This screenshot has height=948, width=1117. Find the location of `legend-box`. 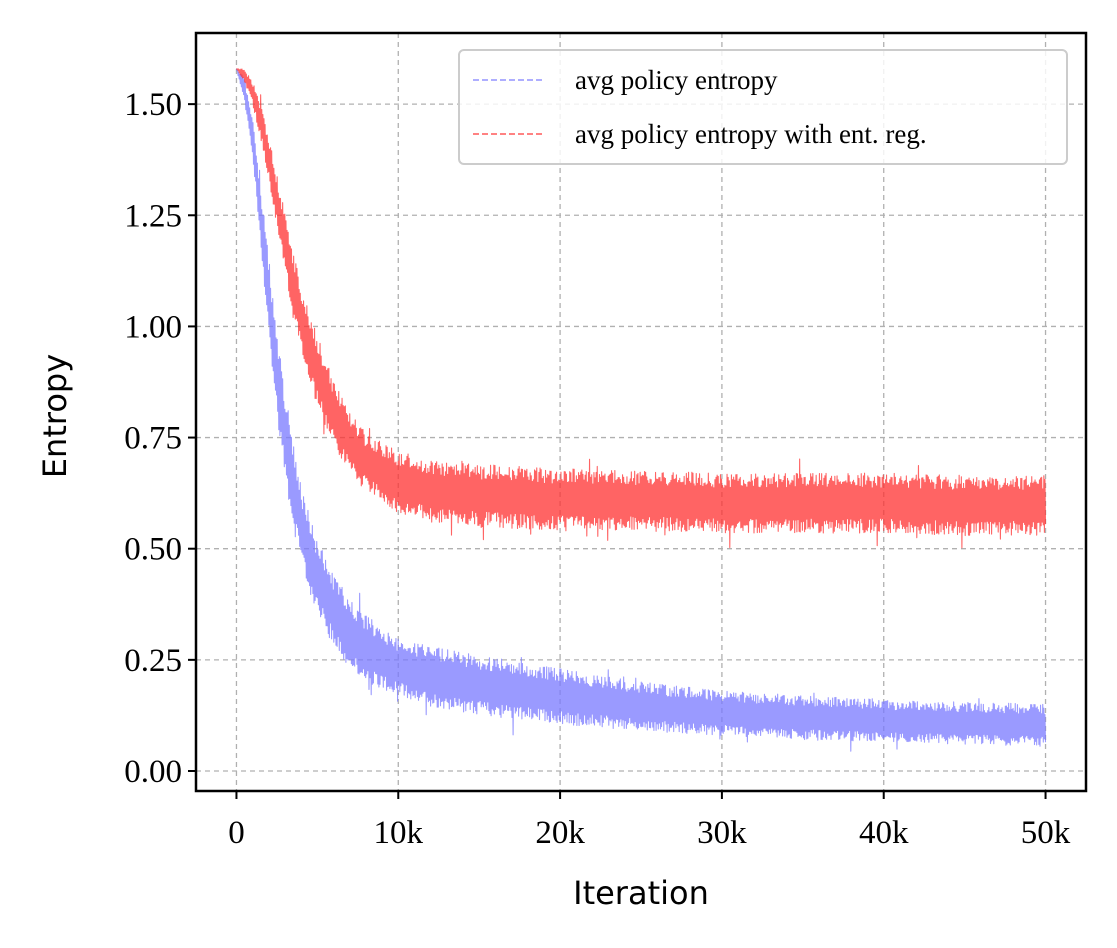

legend-box is located at coordinates (763, 107).